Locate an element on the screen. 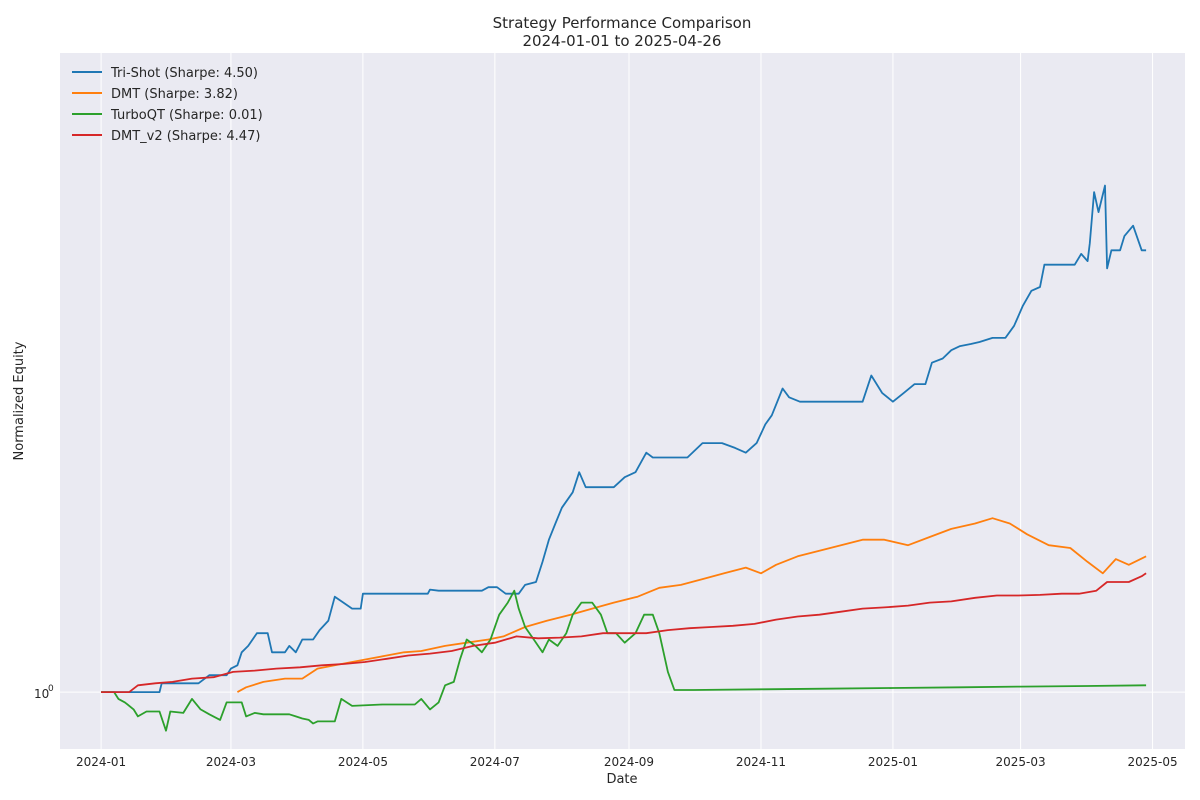 The height and width of the screenshot is (800, 1200). legend-label-0: Tri-Shot (Sharpe: 4.50) is located at coordinates (184, 73).